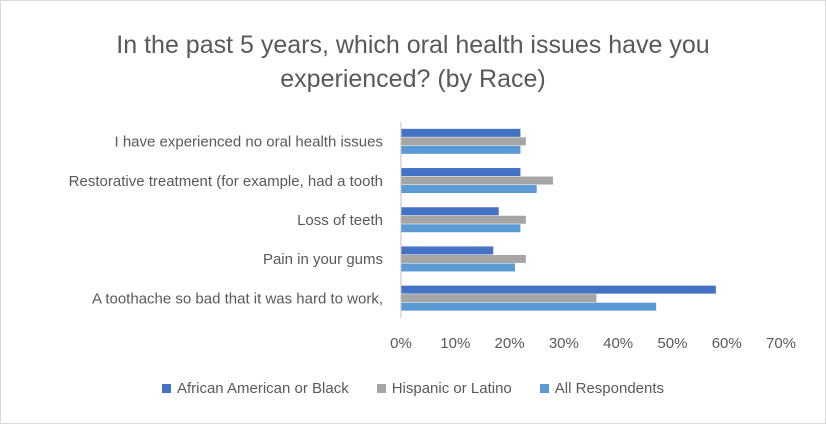 This screenshot has height=424, width=826. Describe the element at coordinates (510, 343) in the screenshot. I see `x-tick-label: 20%` at that location.